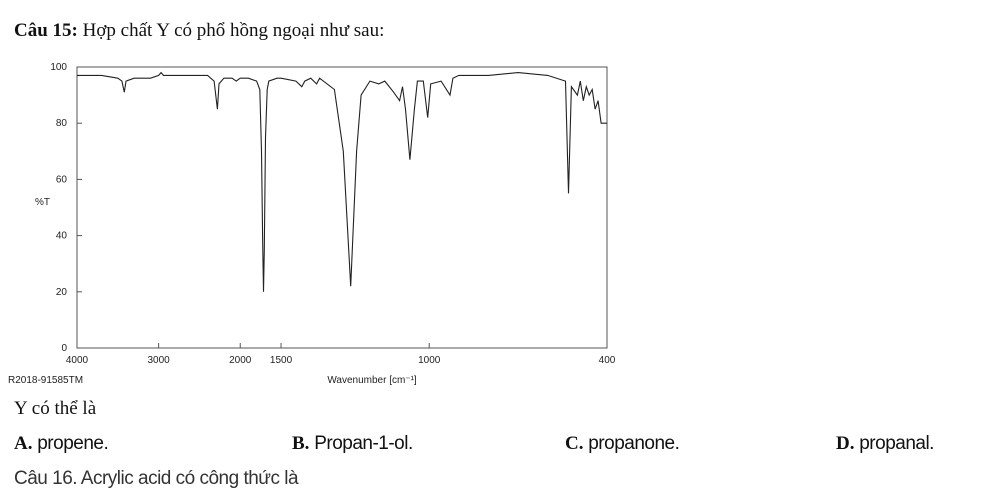 The width and height of the screenshot is (987, 490). I want to click on answer: B. Propan-1-ol., so click(352, 444).